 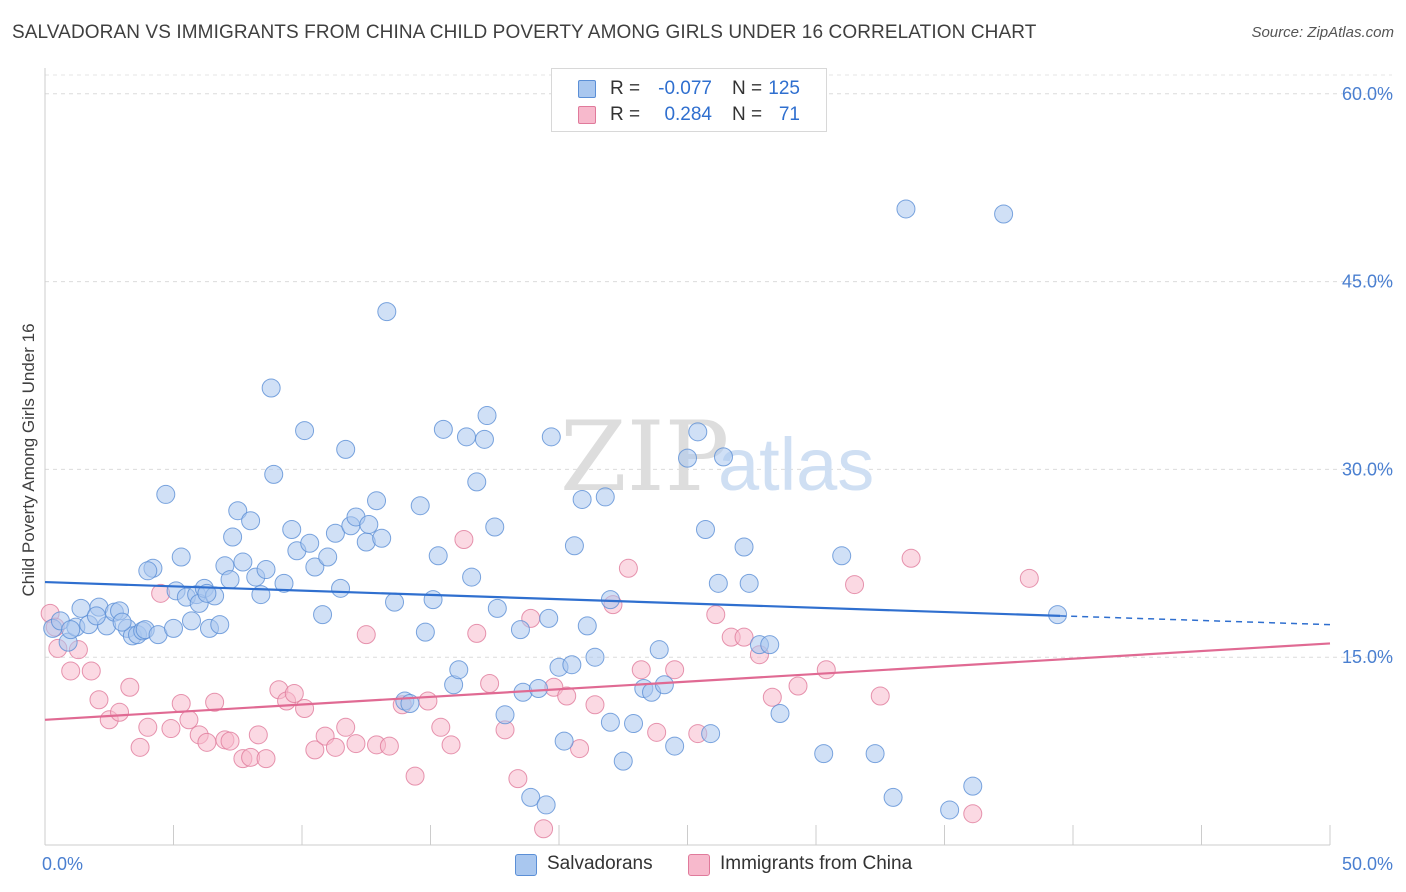 What do you see at coordinates (784, 88) in the screenshot?
I see `legend-n-value: 125` at bounding box center [784, 88].